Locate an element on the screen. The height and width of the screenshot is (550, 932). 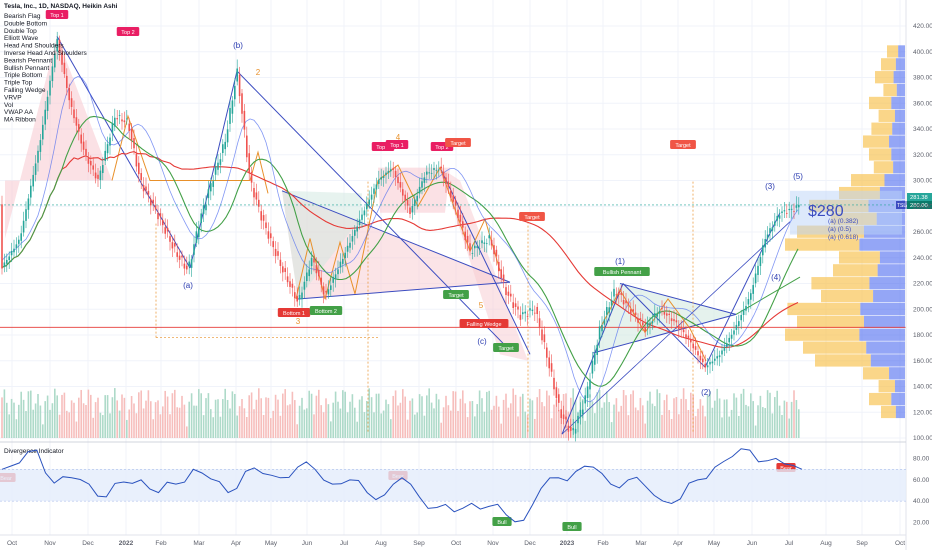
osc-bull-tag-2: Bull is located at coordinates (571, 528).